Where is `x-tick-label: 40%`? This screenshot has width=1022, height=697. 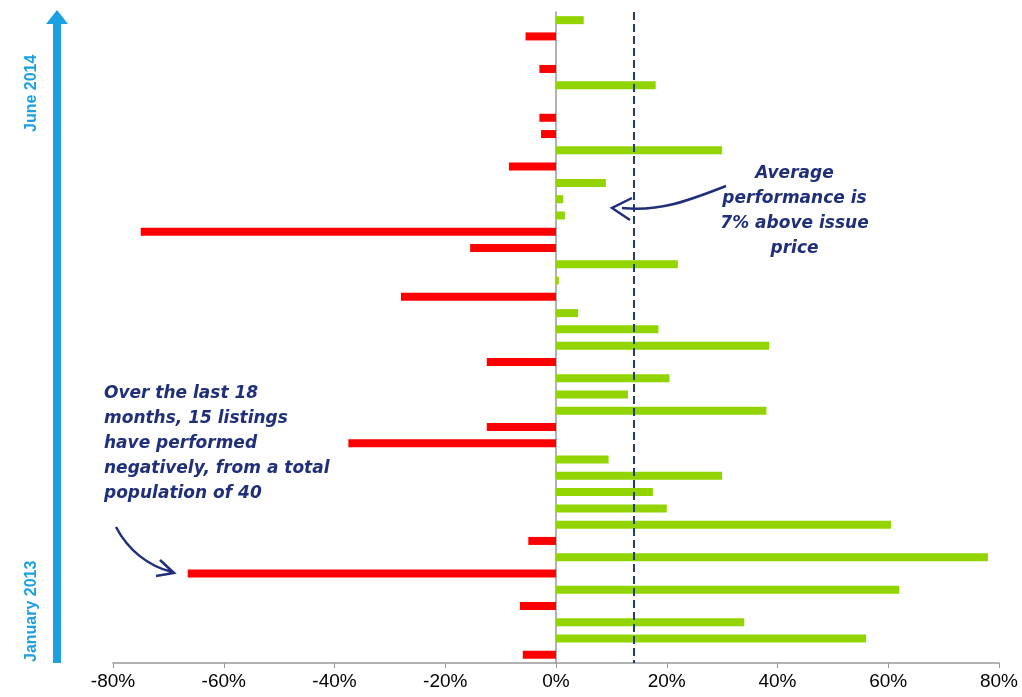
x-tick-label: 40% is located at coordinates (777, 680).